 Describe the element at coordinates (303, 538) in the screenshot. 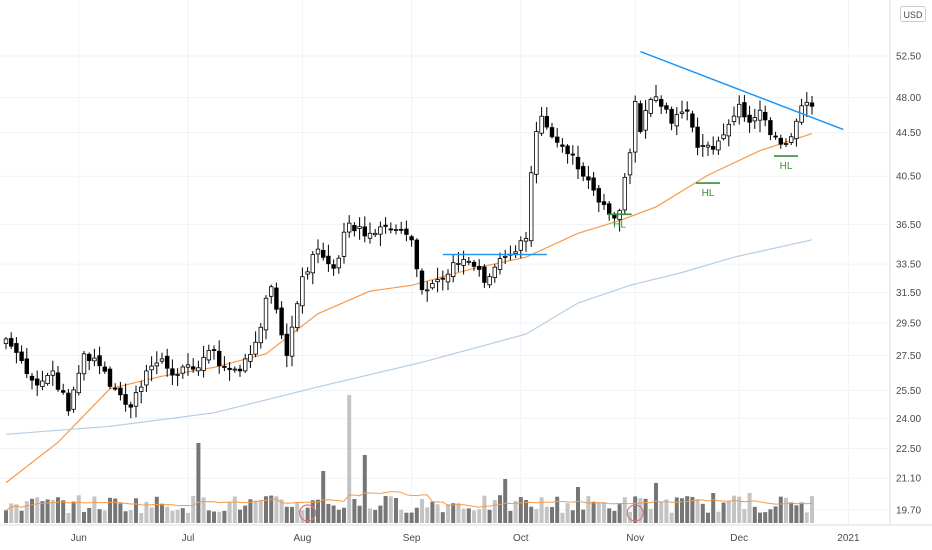

I see `time-tick-label: Aug` at that location.